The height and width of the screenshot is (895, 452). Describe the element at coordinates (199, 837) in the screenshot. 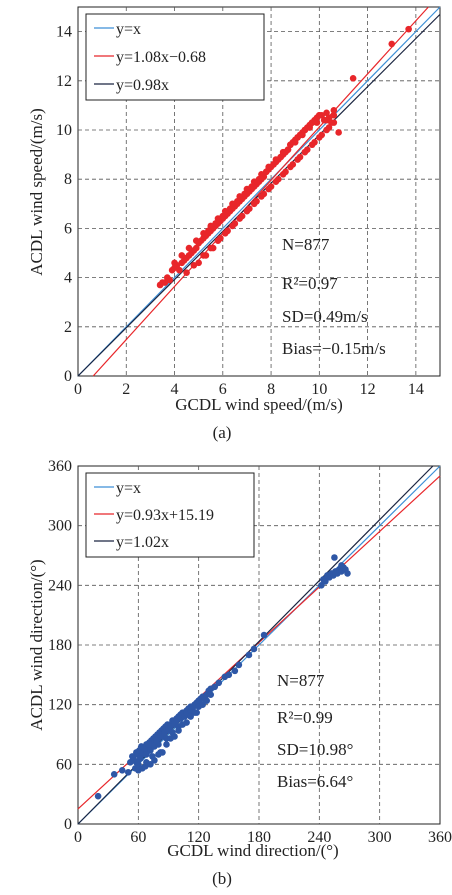

I see `x-tick-label-b-2: 120` at that location.